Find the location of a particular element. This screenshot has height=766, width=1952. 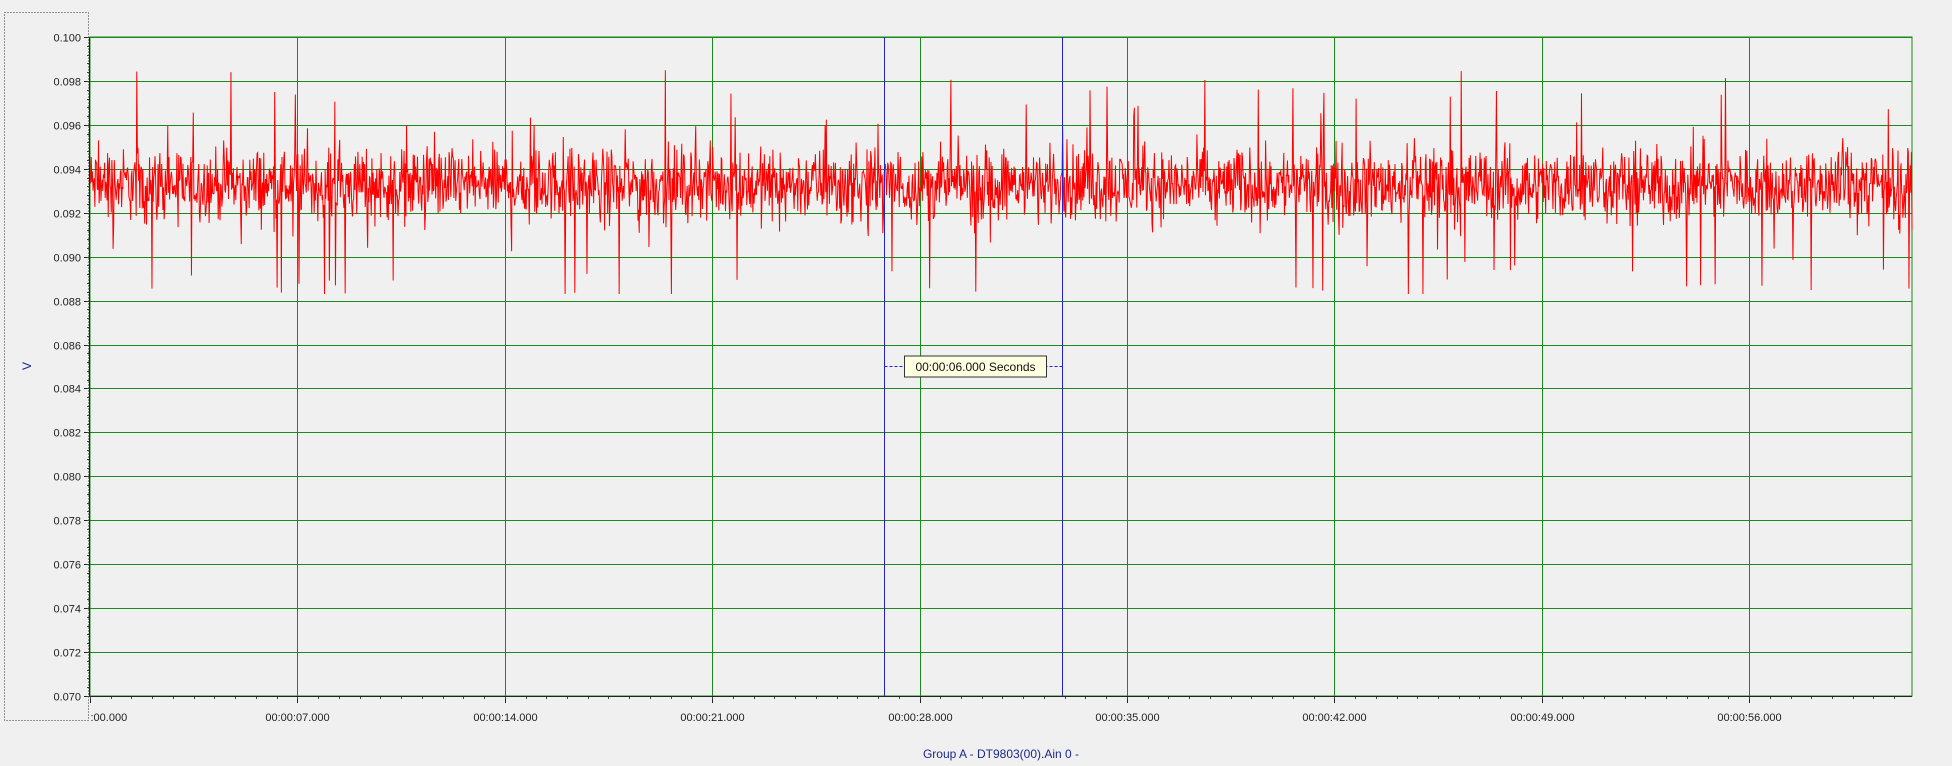

y-tick-label: 0.100 is located at coordinates (67, 39).